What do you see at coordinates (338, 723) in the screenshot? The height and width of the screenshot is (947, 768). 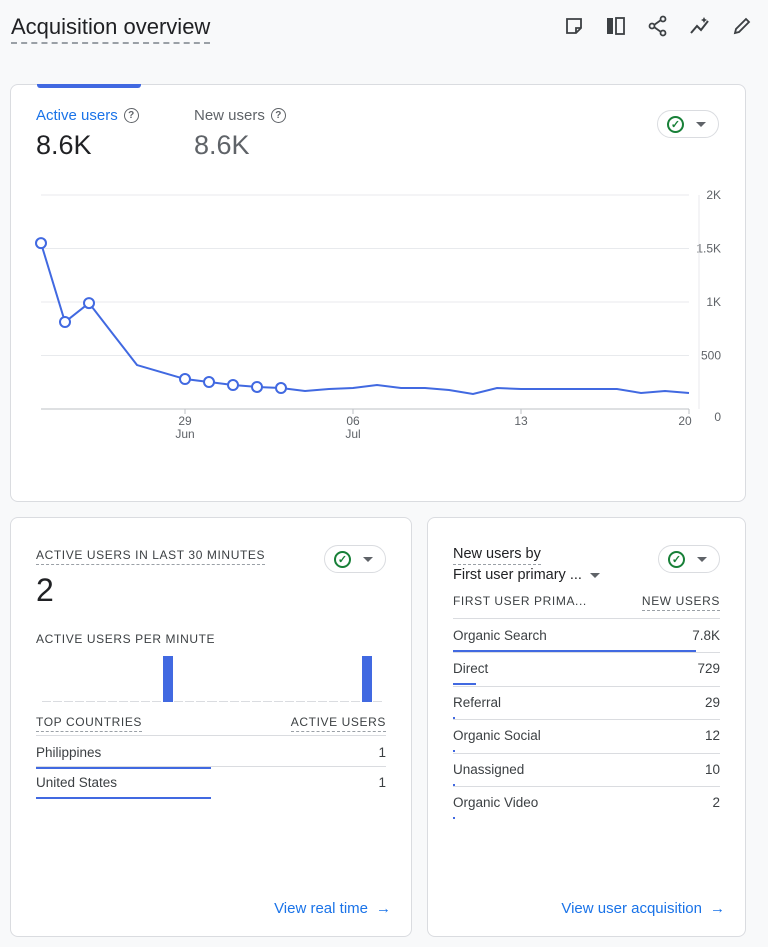 I see `column-header: ACTIVE USERS` at bounding box center [338, 723].